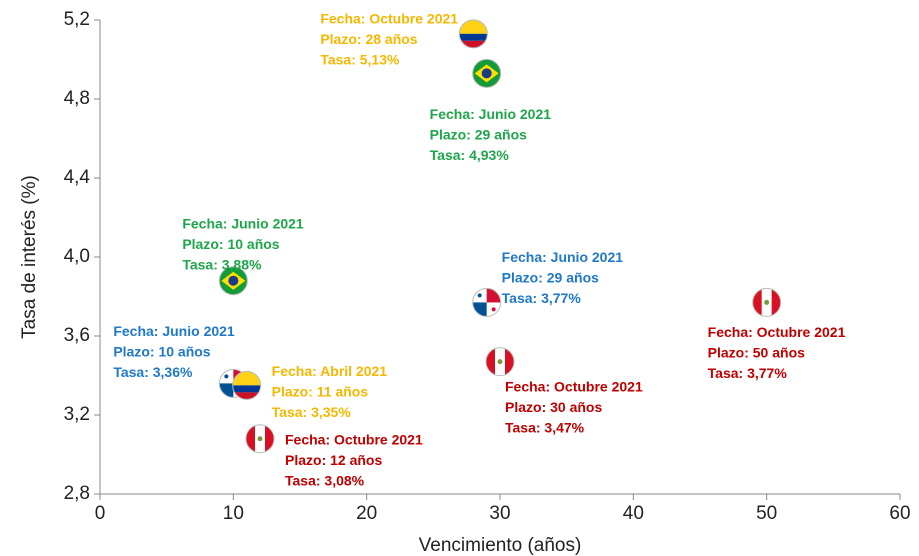 This screenshot has width=919, height=556. Describe the element at coordinates (553, 407) in the screenshot. I see `point-annotation: Plazo: 30 años` at that location.